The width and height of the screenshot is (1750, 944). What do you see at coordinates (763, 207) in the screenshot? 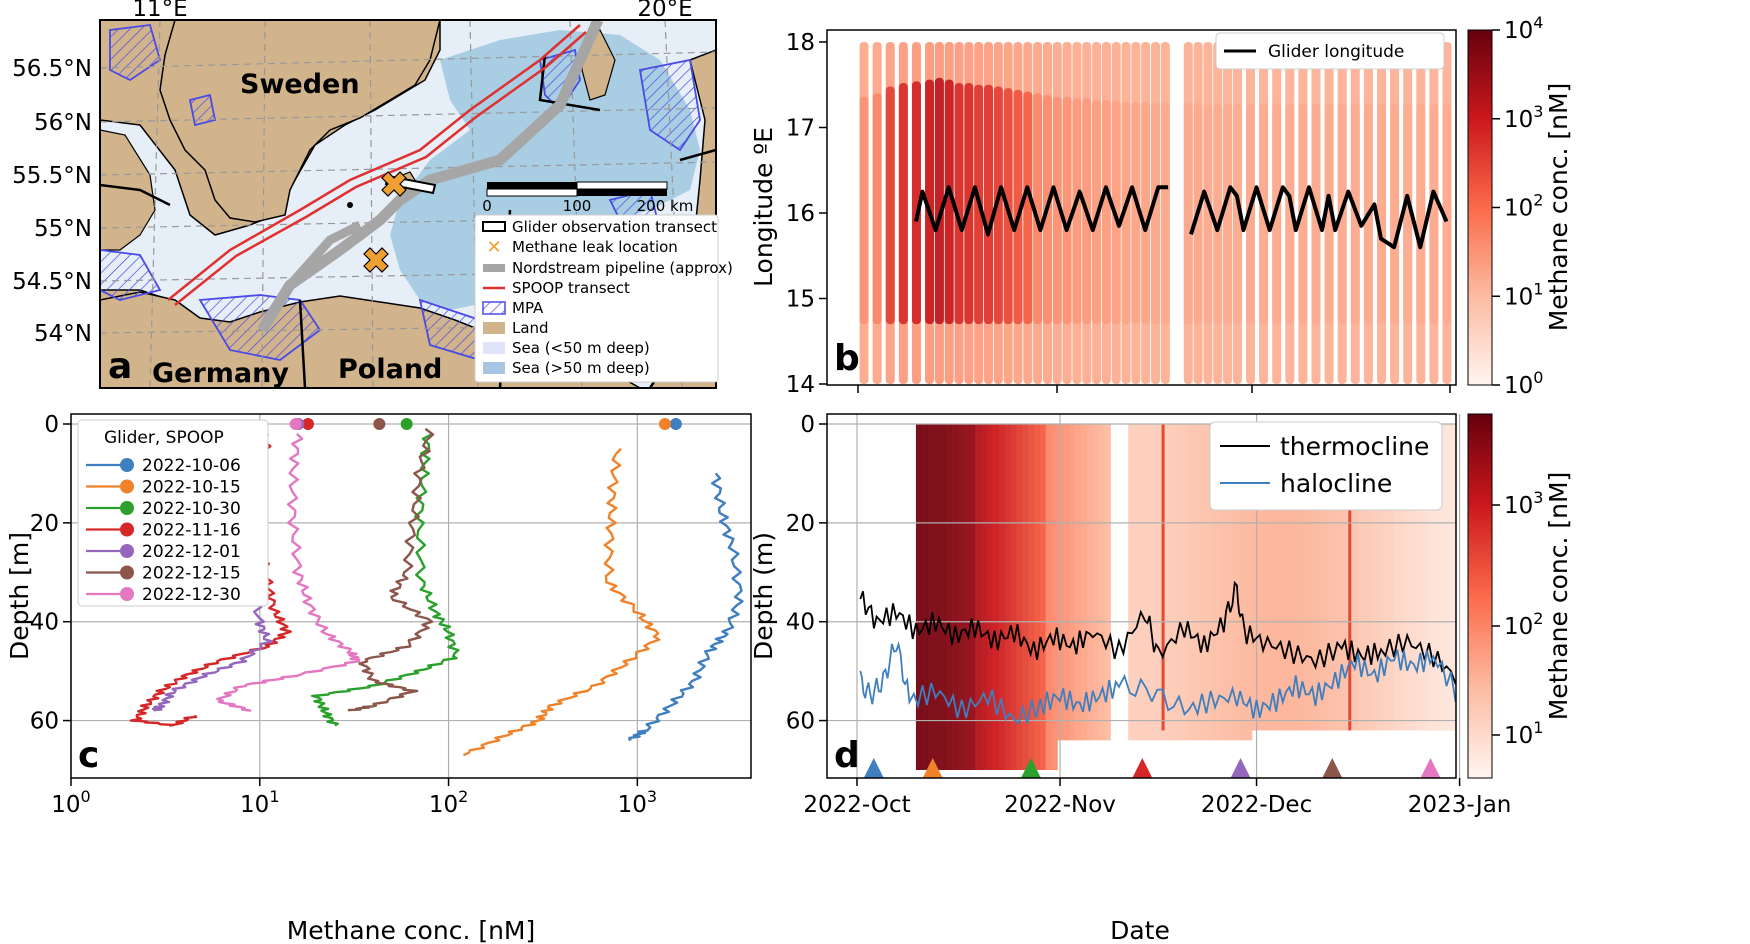
I see `panel-b-ylabel: Longitude ºE` at bounding box center [763, 207].